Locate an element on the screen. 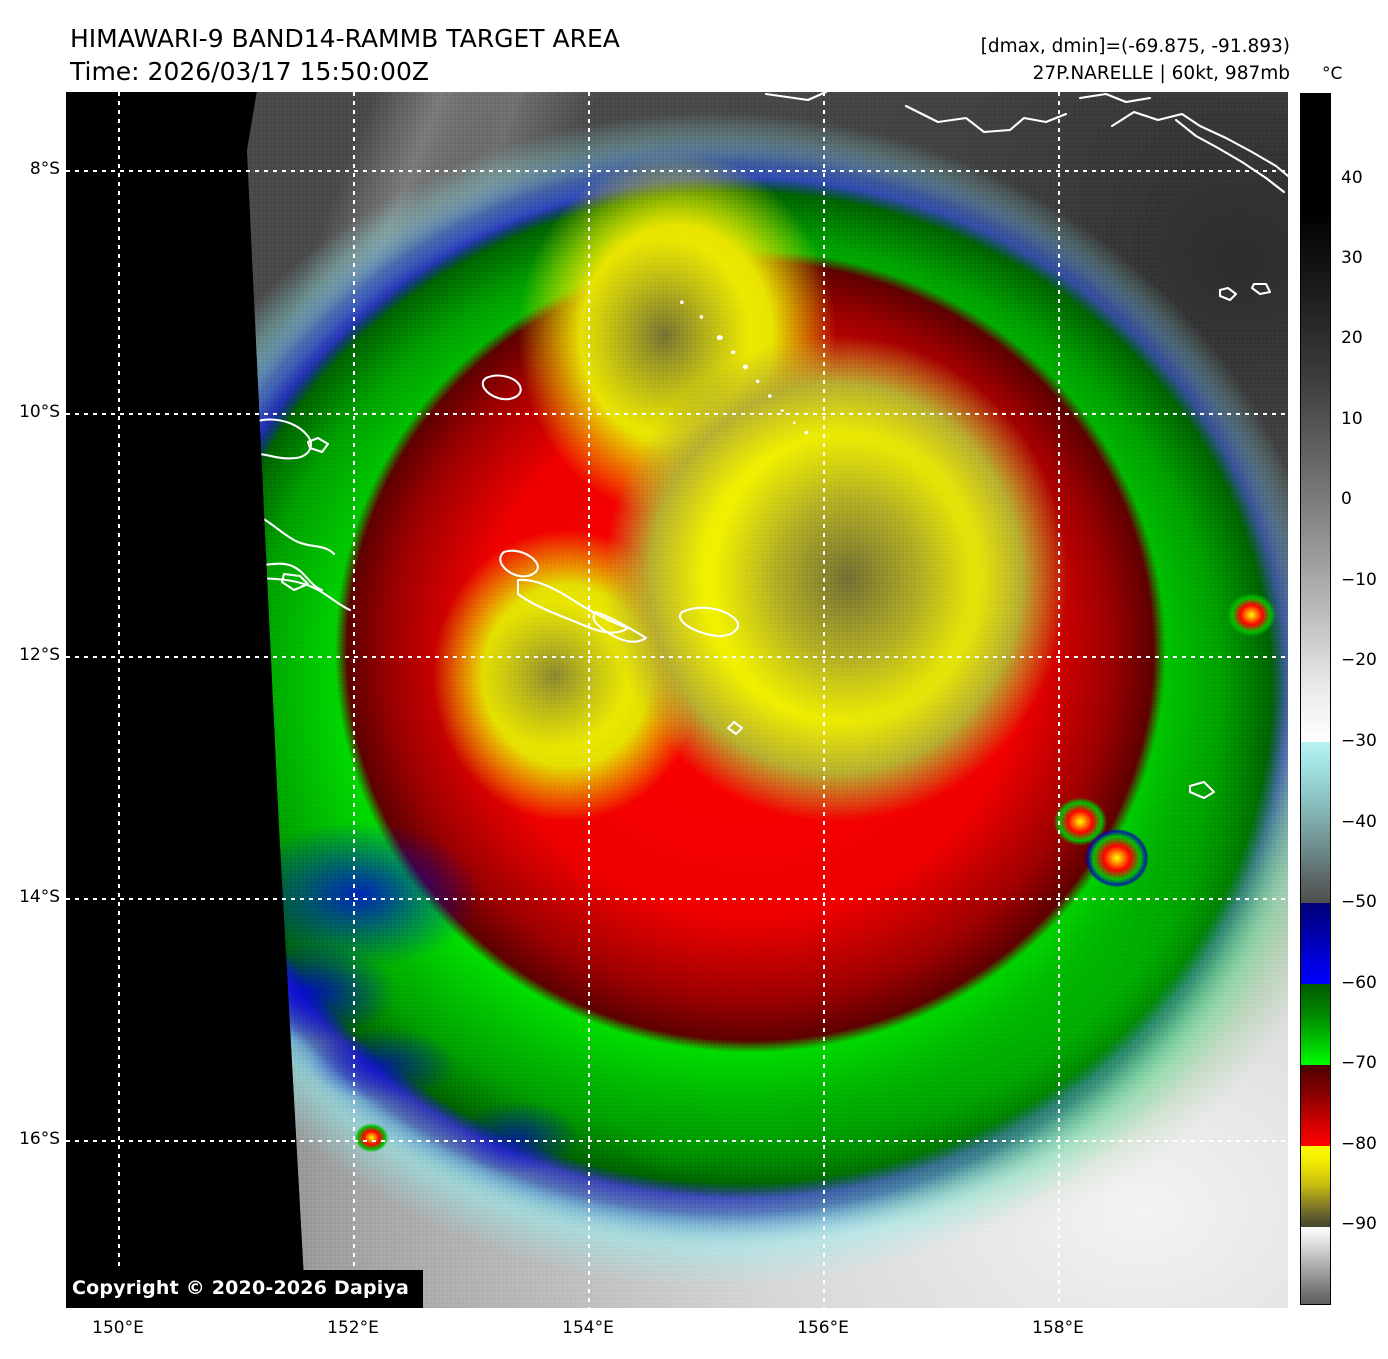 Image resolution: width=1388 pixels, height=1359 pixels. colorbar-tick-30: 30 is located at coordinates (1352, 258).